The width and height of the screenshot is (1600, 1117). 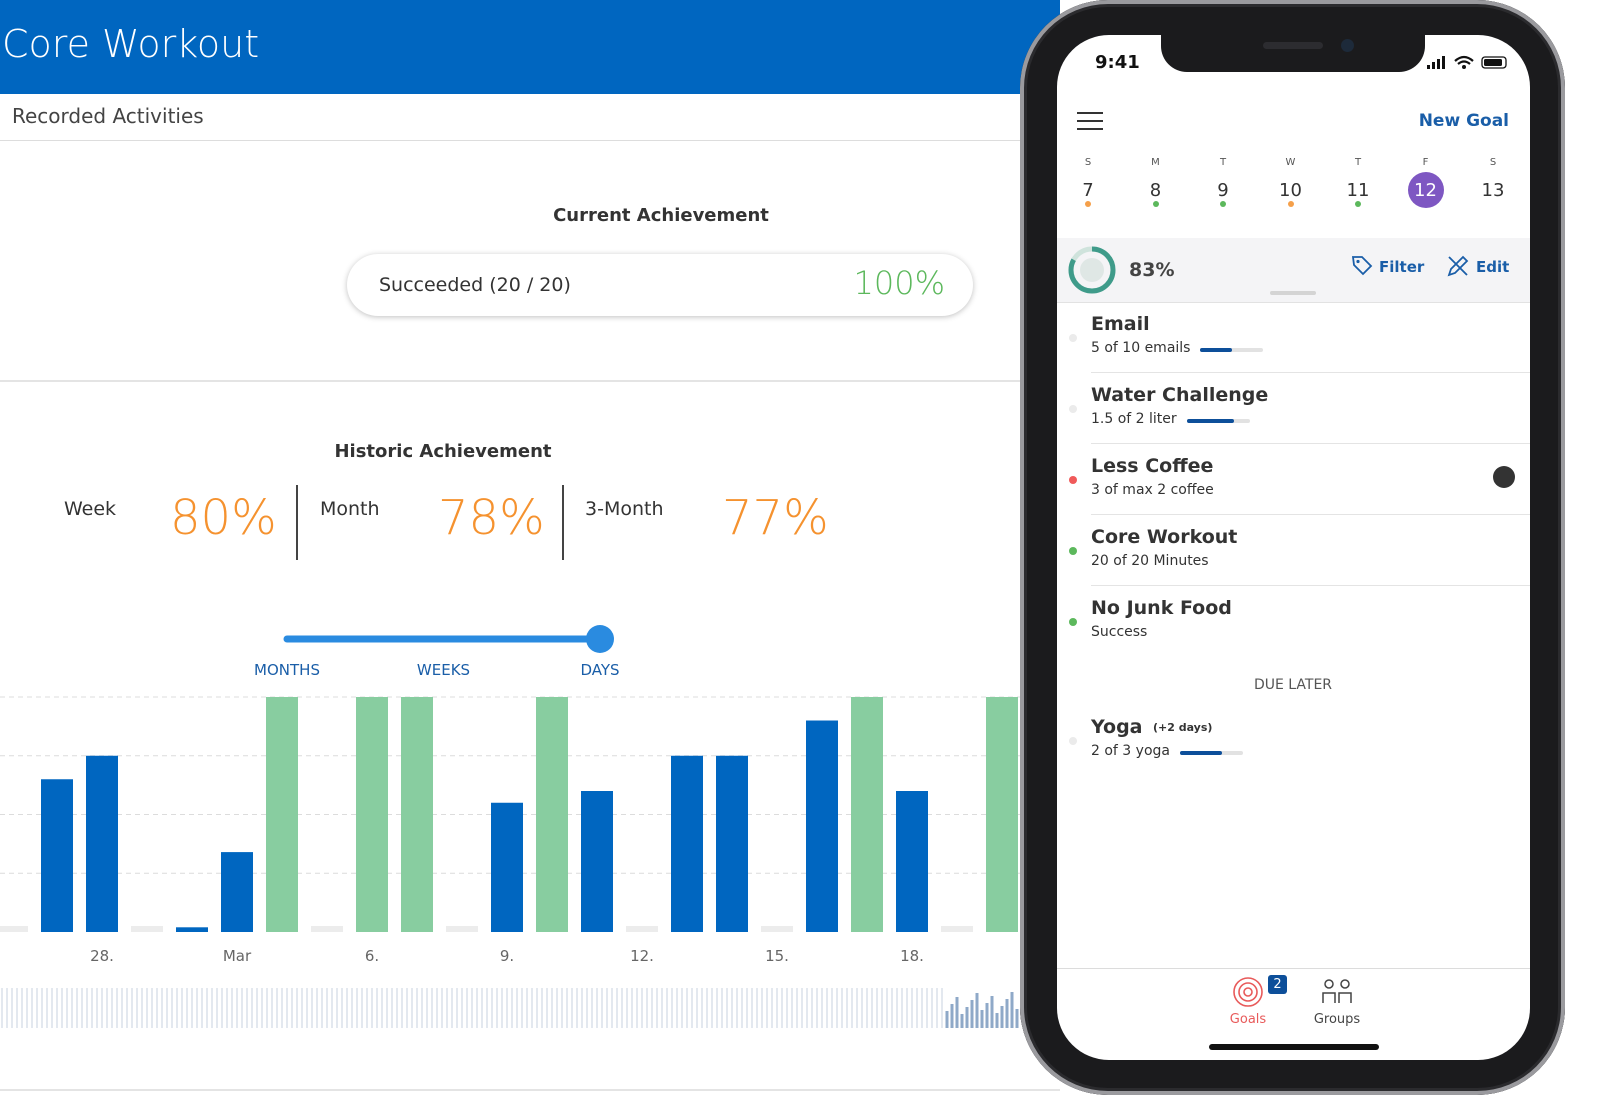 What do you see at coordinates (1493, 267) in the screenshot?
I see `edit-button: Edit` at bounding box center [1493, 267].